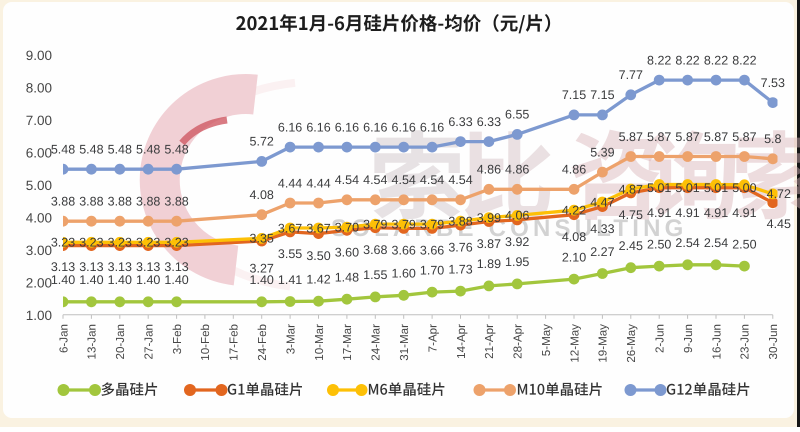  I want to click on svg-text: 4.72, so click(779, 194).